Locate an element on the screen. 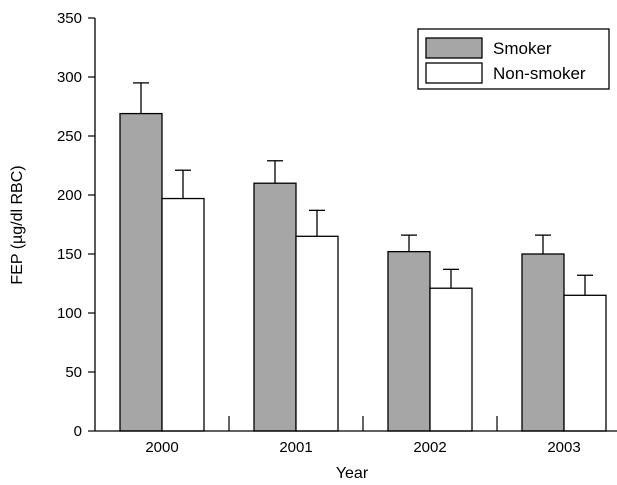  x-tick-label-2002: 2002 is located at coordinates (429, 447).